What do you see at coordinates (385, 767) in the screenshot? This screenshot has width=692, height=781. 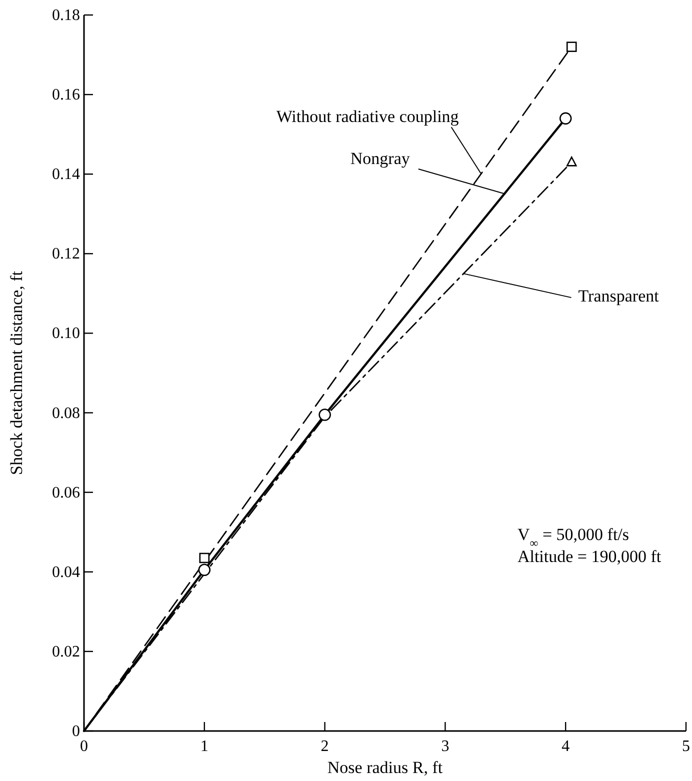 I see `x-axis-title: Nose radius R, ft` at bounding box center [385, 767].